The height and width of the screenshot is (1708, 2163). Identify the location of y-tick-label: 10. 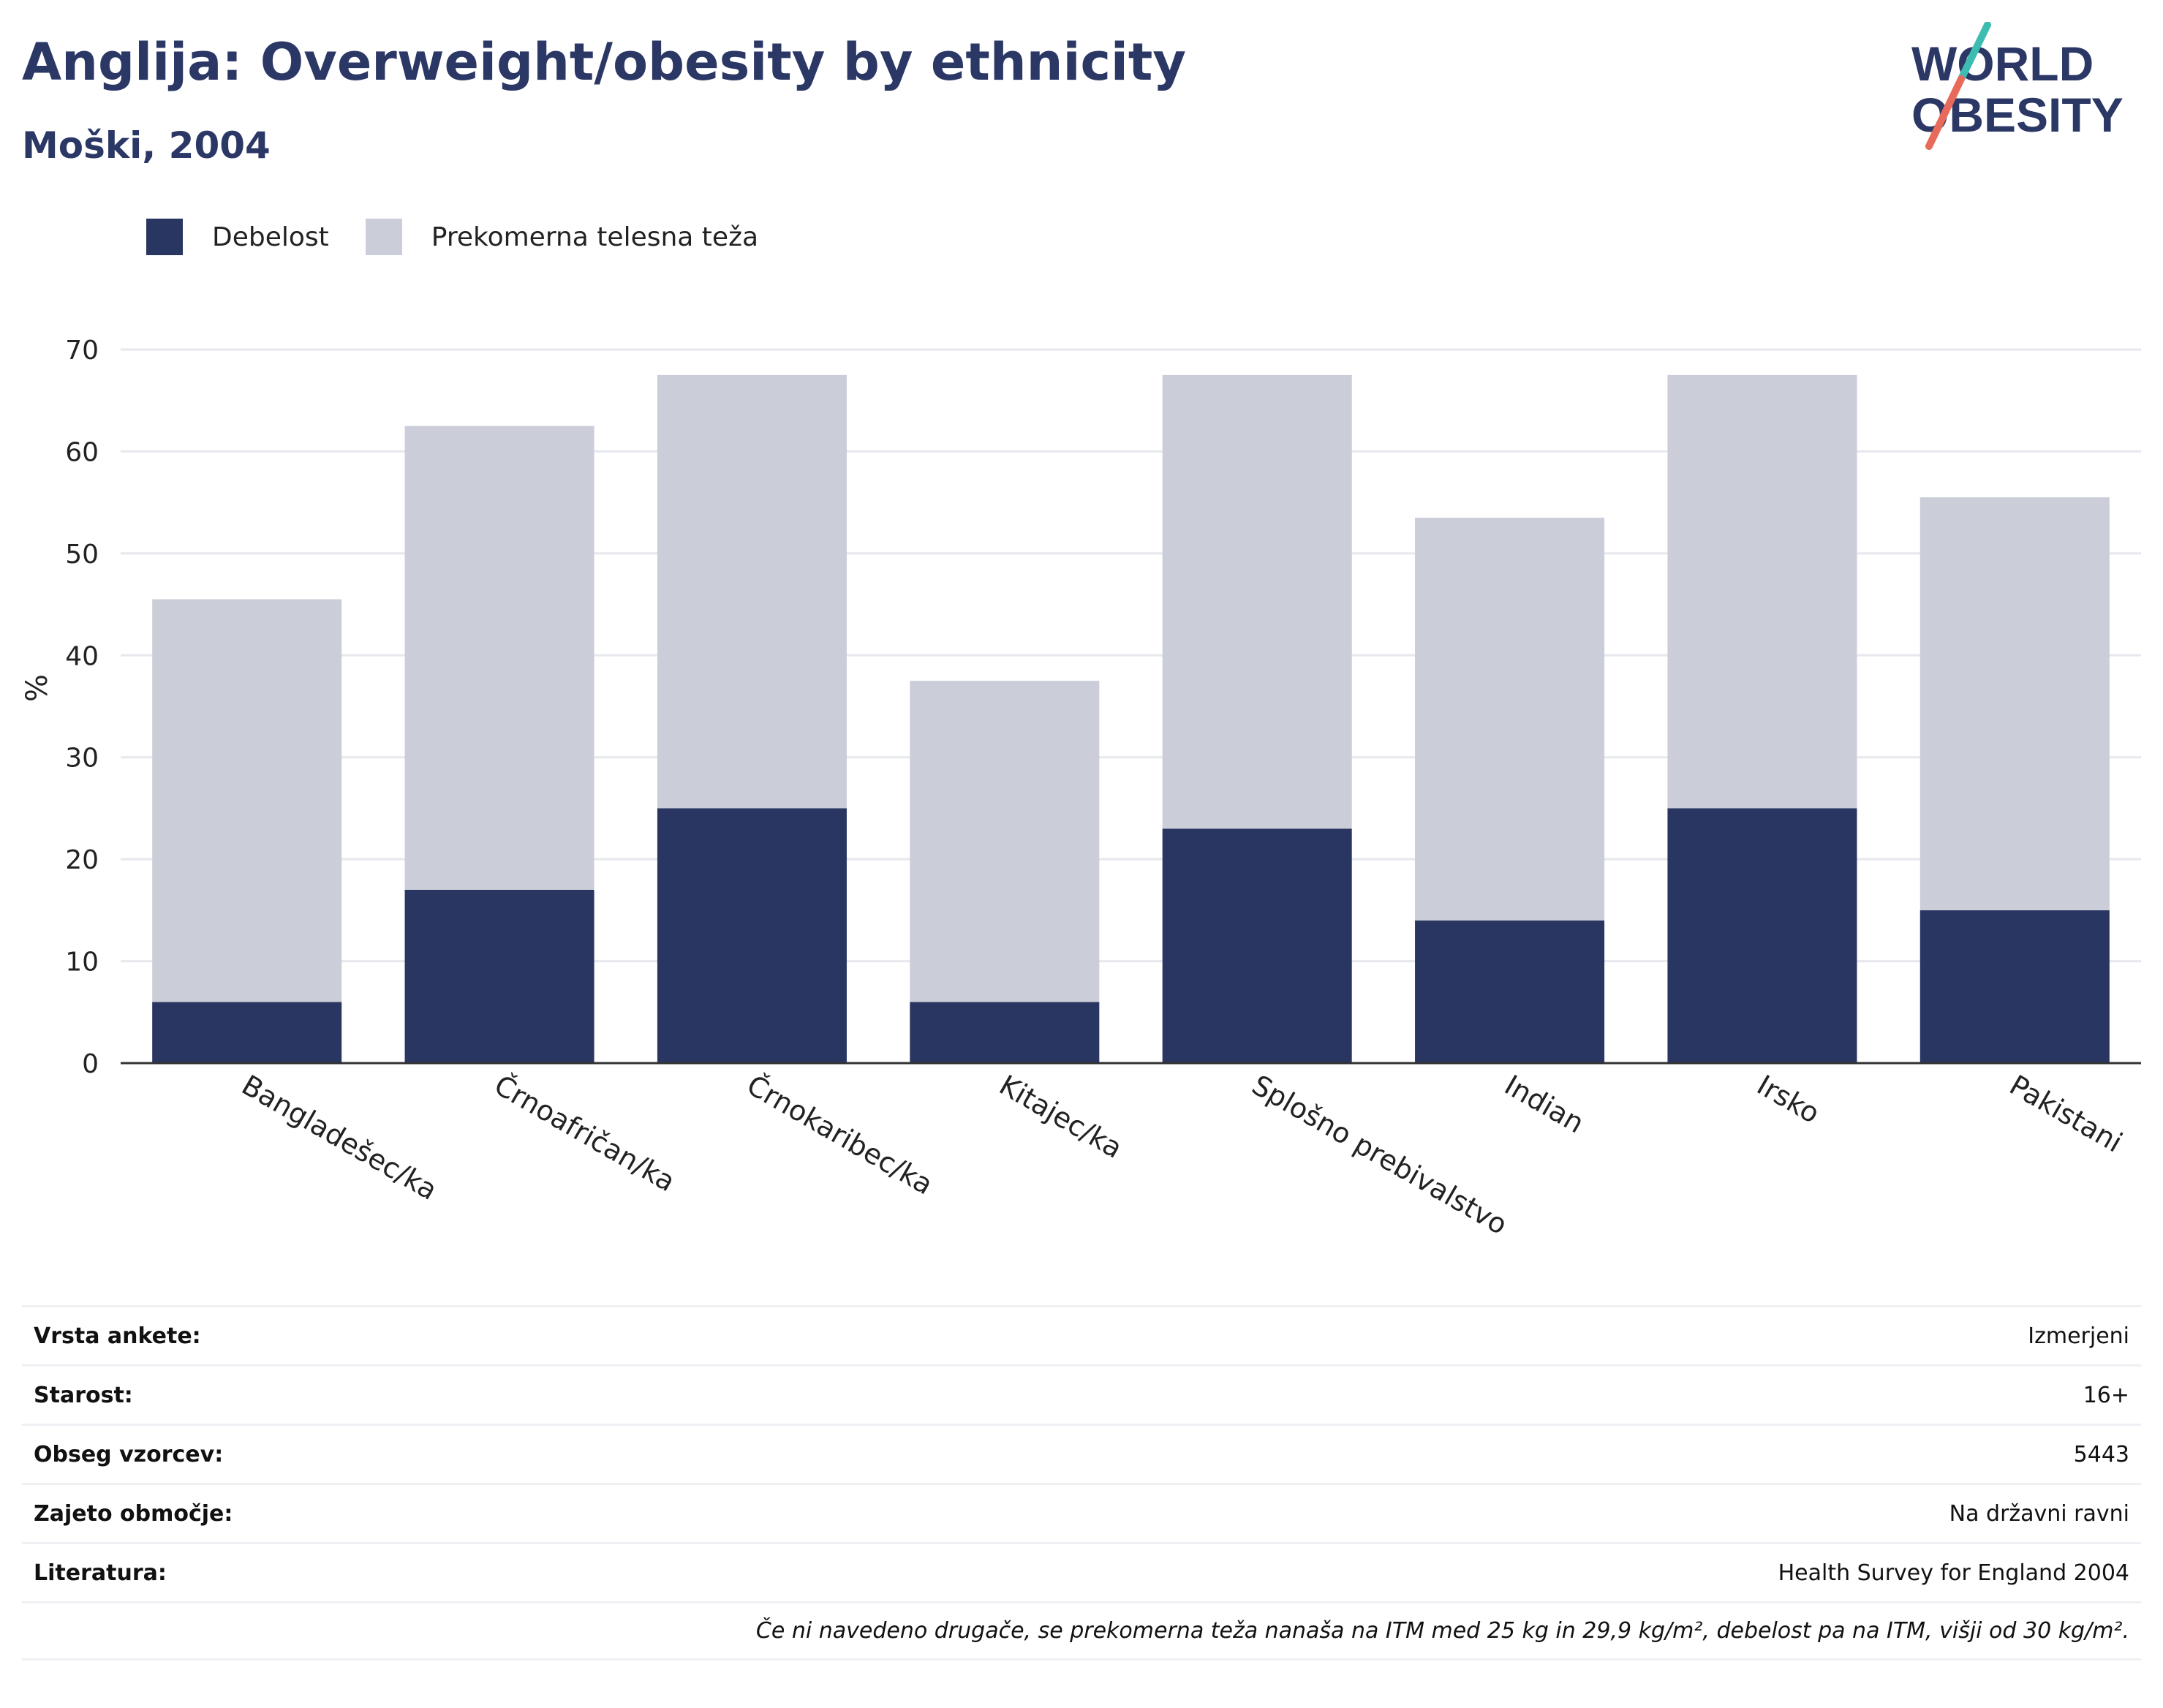
(82, 963).